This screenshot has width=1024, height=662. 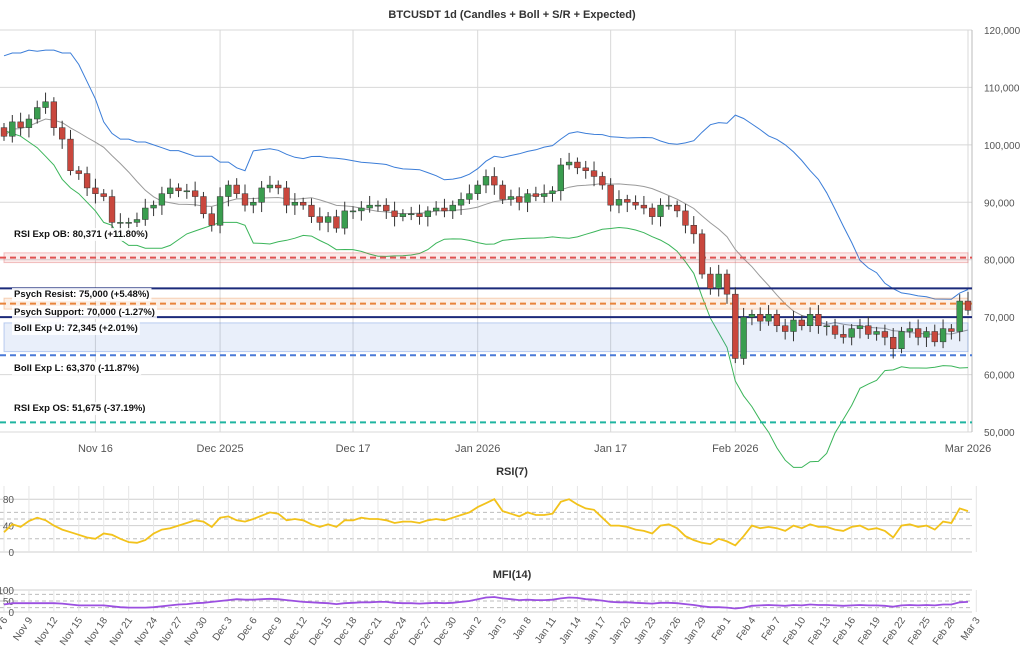 I want to click on date-tick-label: Jan 5, so click(x=497, y=628).